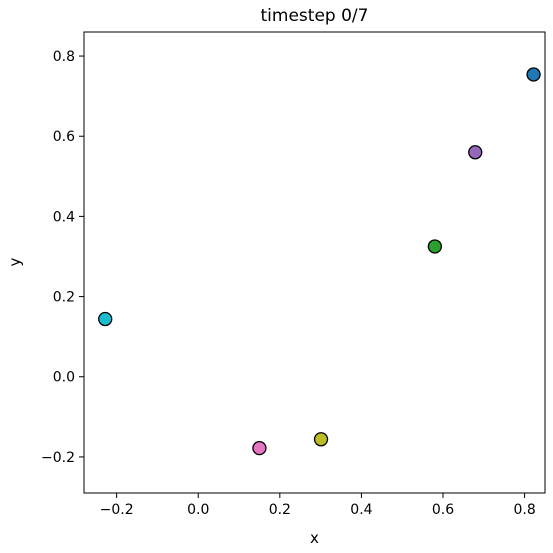  What do you see at coordinates (117, 510) in the screenshot?
I see `x-tick-label: −0.2` at bounding box center [117, 510].